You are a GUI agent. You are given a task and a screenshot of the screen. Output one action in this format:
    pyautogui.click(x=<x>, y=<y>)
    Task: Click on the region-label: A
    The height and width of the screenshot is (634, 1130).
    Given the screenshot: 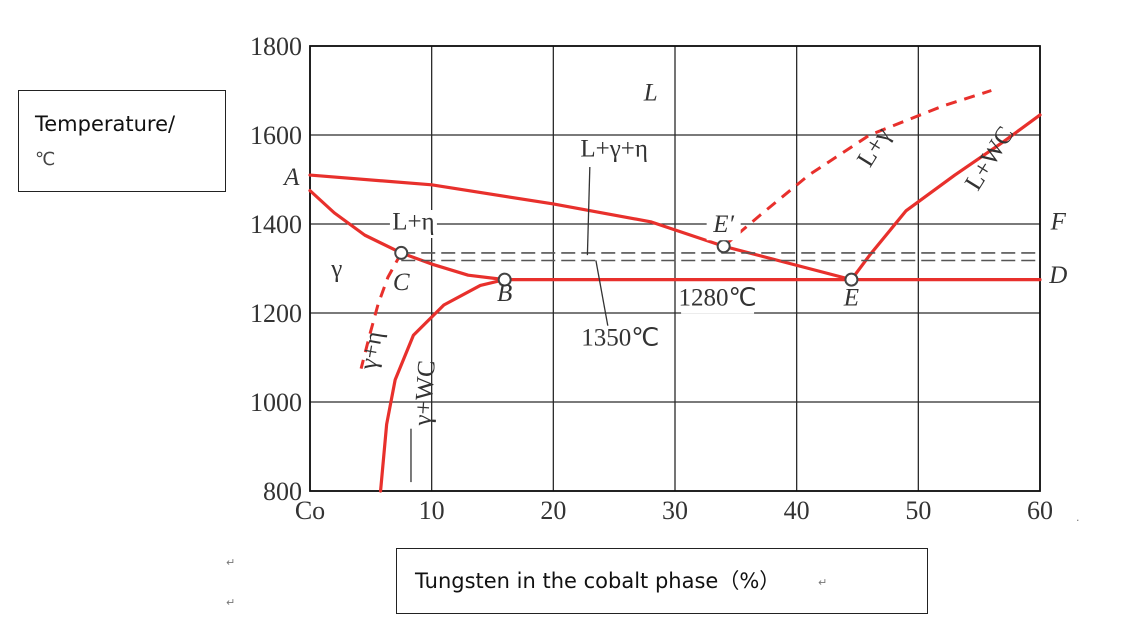 What is the action you would take?
    pyautogui.click(x=291, y=177)
    